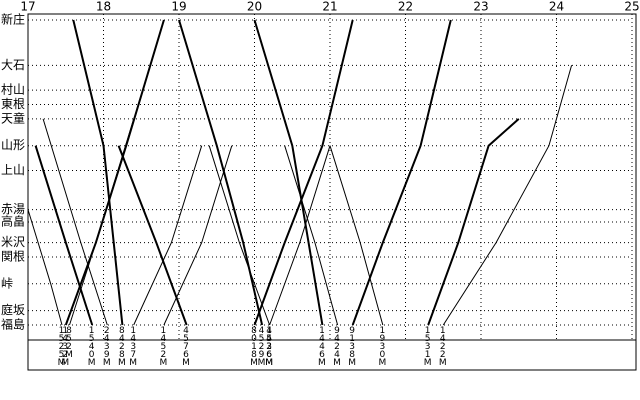  What do you see at coordinates (13, 104) in the screenshot?
I see `station-label: 東根` at bounding box center [13, 104].